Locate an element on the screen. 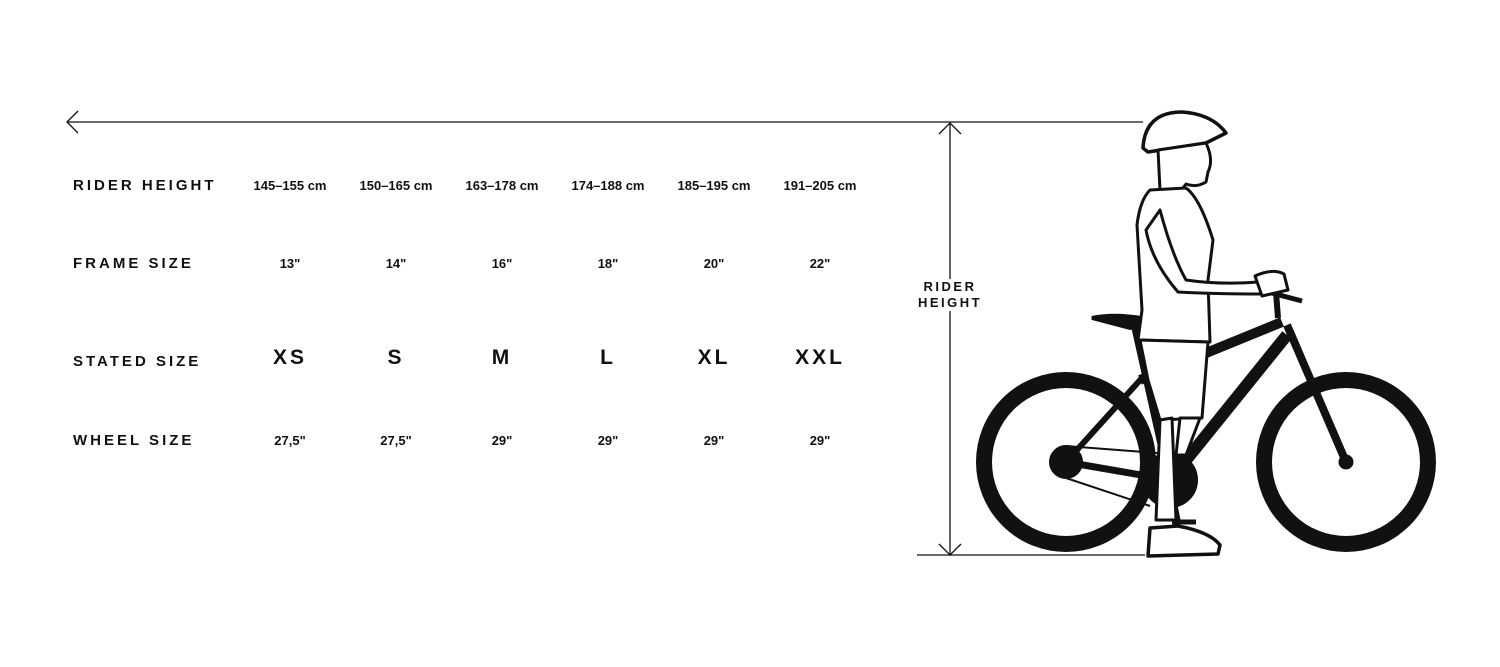  rider-height-label-line2: HEIGHT is located at coordinates (950, 302).